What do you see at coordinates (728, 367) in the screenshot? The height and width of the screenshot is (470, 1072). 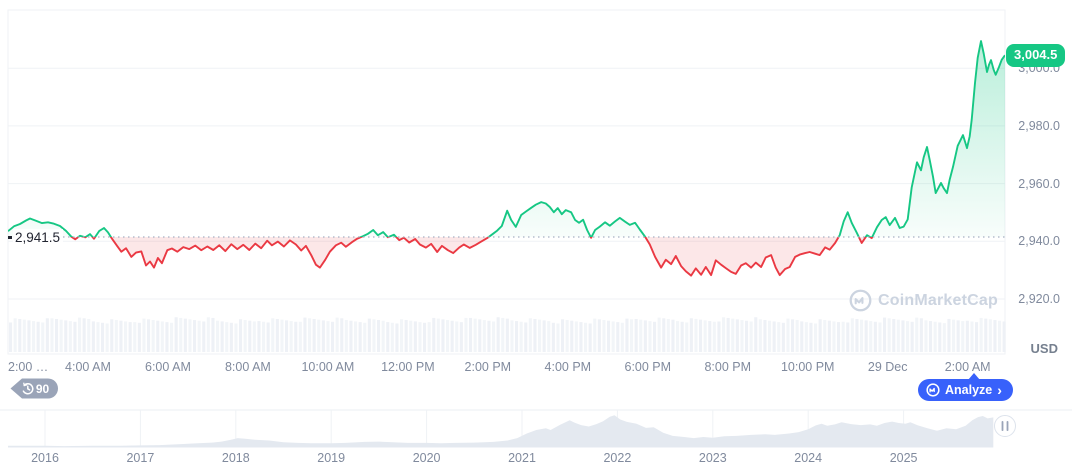 I see `x-axis-tick-label: 8:00 PM` at bounding box center [728, 367].